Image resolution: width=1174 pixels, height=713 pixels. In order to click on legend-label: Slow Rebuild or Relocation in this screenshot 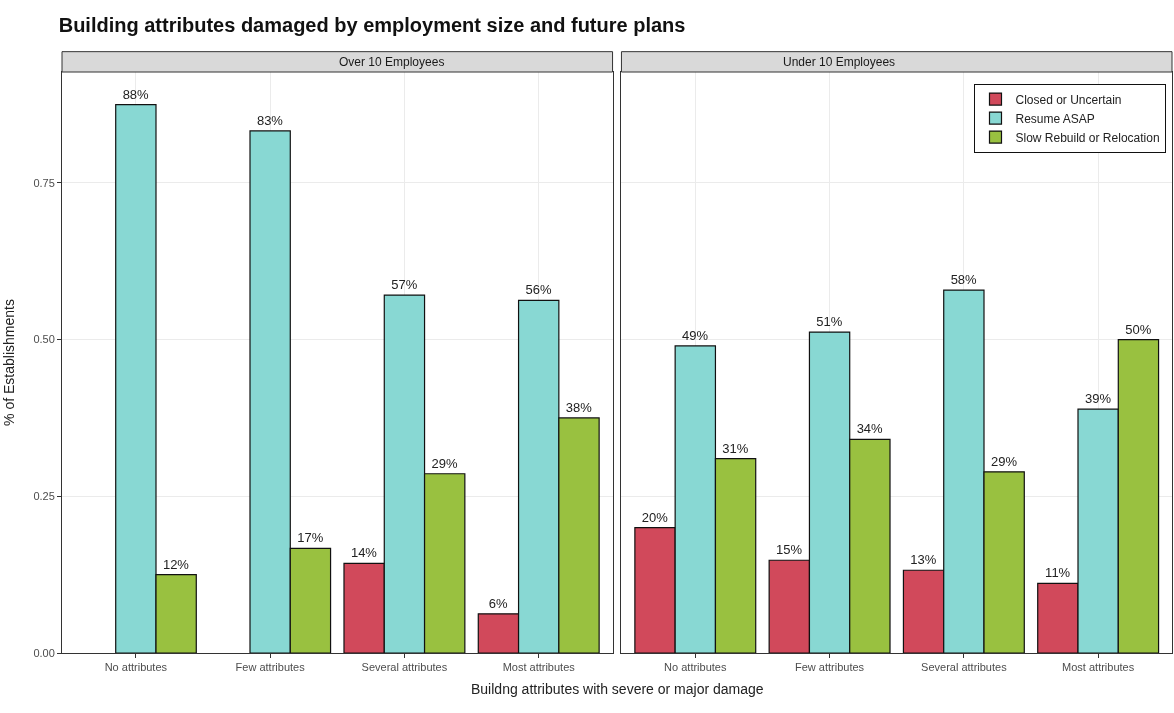, I will do `click(1087, 137)`.